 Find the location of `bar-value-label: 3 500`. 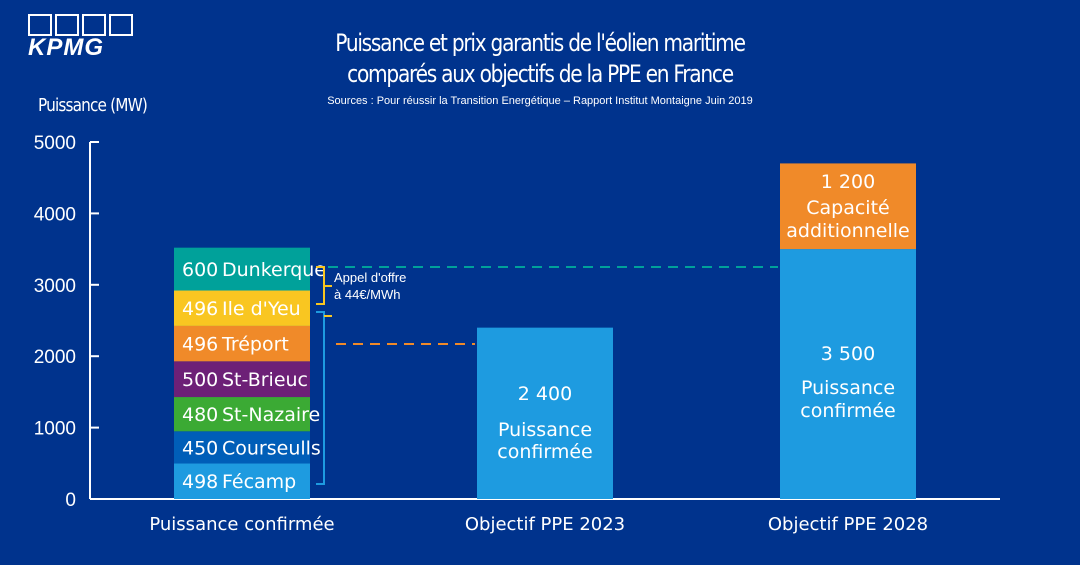

bar-value-label: 3 500 is located at coordinates (848, 354).